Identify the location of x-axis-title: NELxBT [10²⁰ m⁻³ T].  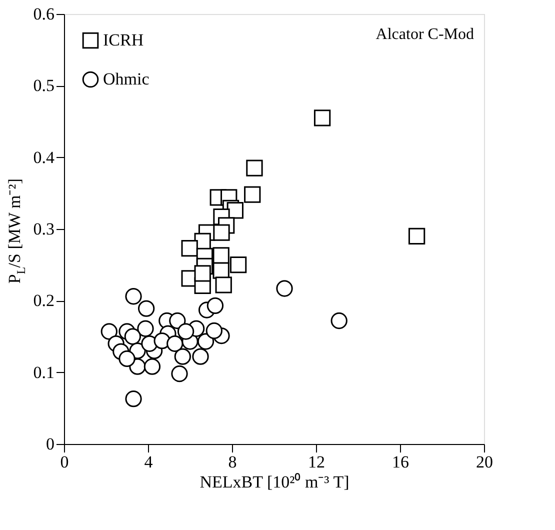
(275, 482).